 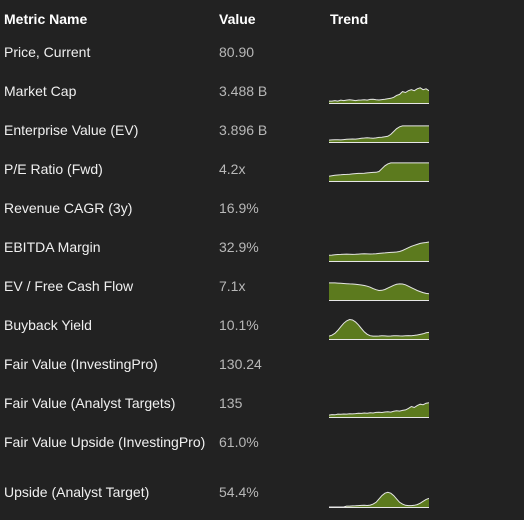 I want to click on table-row: Buyback Yield 10.1%, so click(x=262, y=333).